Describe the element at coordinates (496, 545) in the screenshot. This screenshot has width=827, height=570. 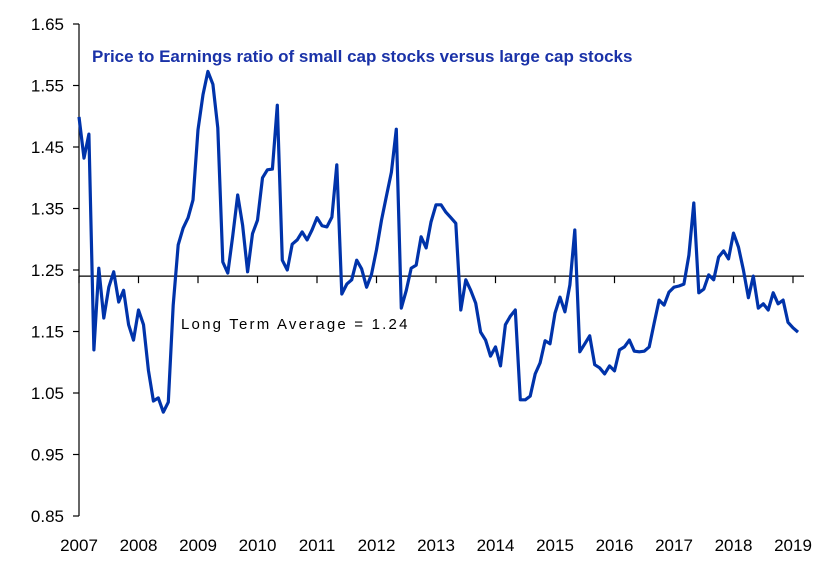
I see `x-tick-label: 2014` at that location.